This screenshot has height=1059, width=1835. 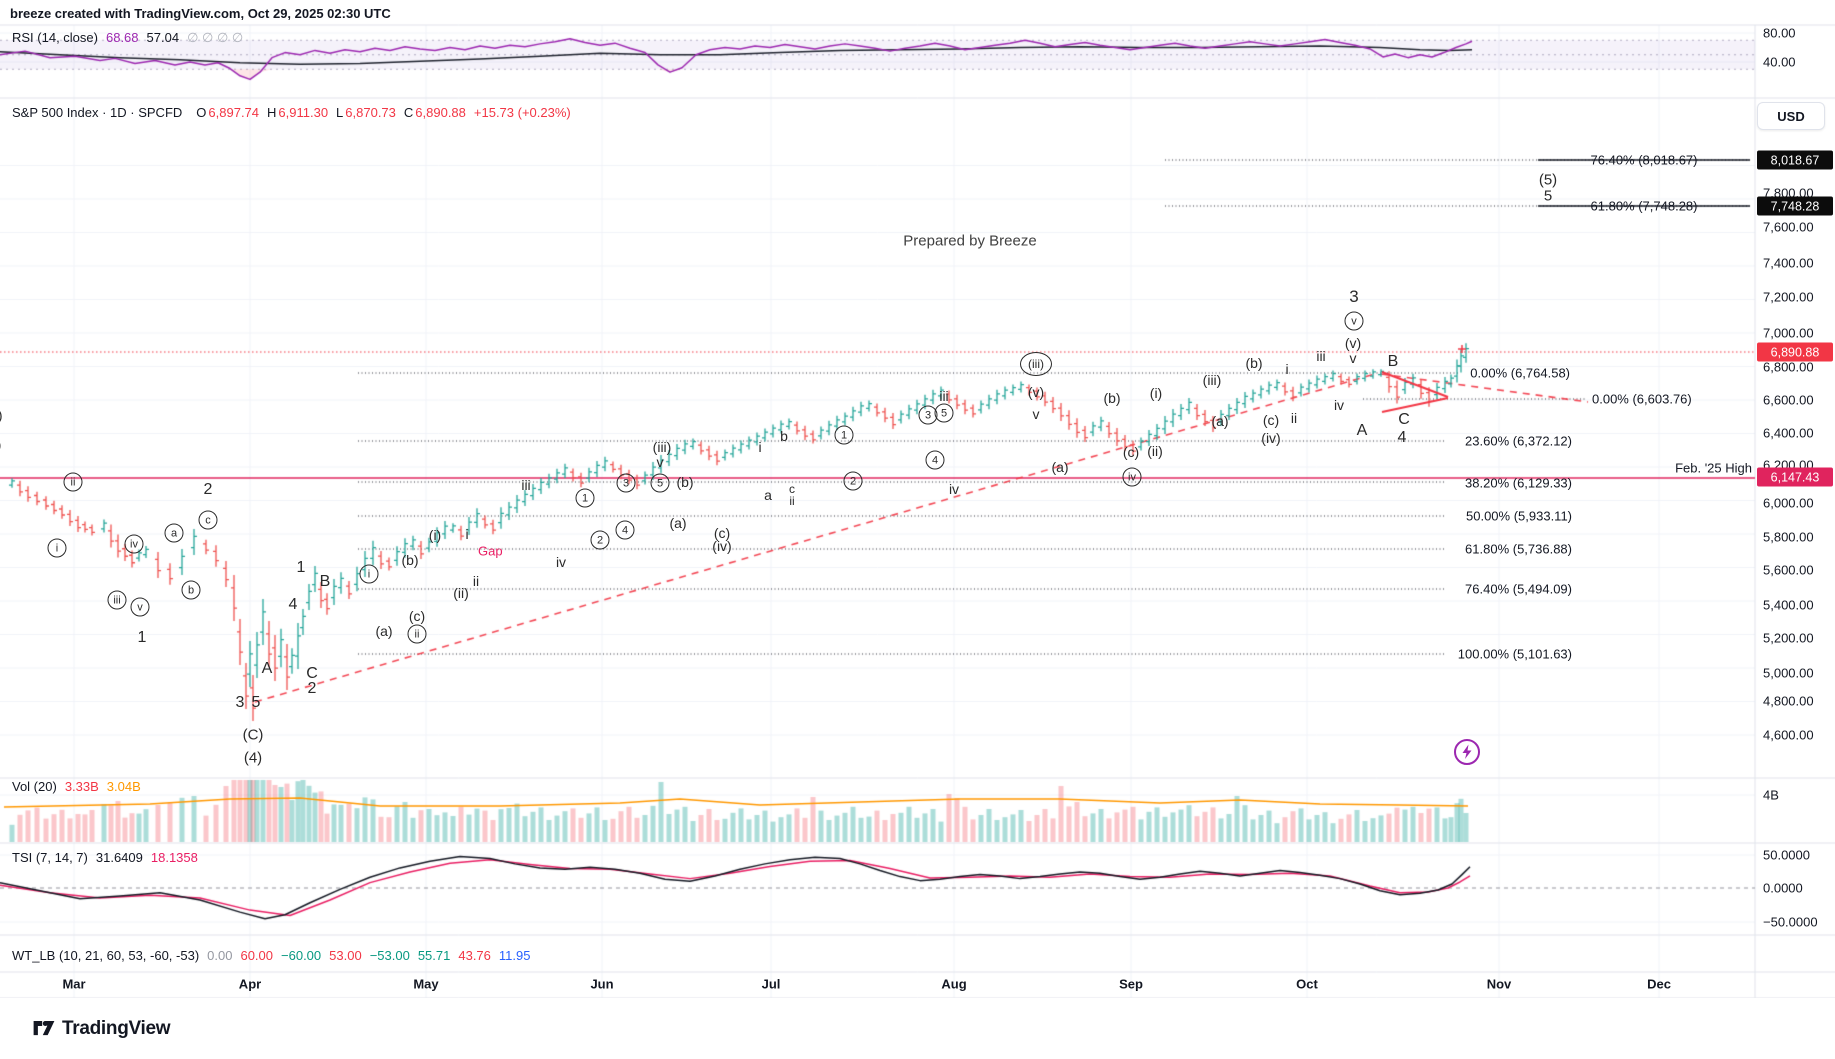 What do you see at coordinates (1520, 373) in the screenshot?
I see `fib-label: 0.00% (6,764.58)` at bounding box center [1520, 373].